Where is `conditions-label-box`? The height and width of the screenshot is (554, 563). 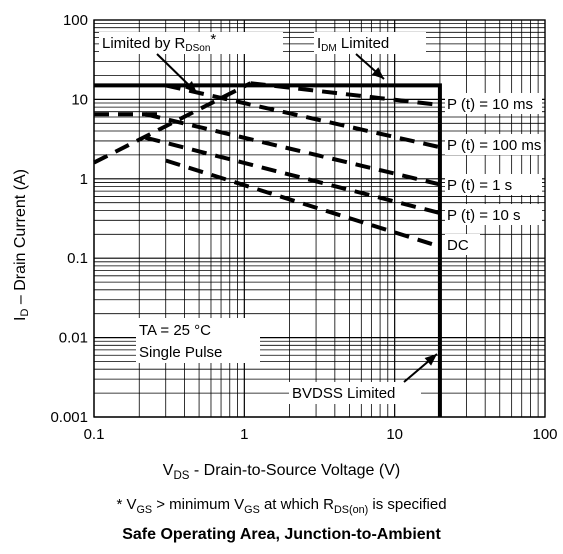 conditions-label-box is located at coordinates (198, 340).